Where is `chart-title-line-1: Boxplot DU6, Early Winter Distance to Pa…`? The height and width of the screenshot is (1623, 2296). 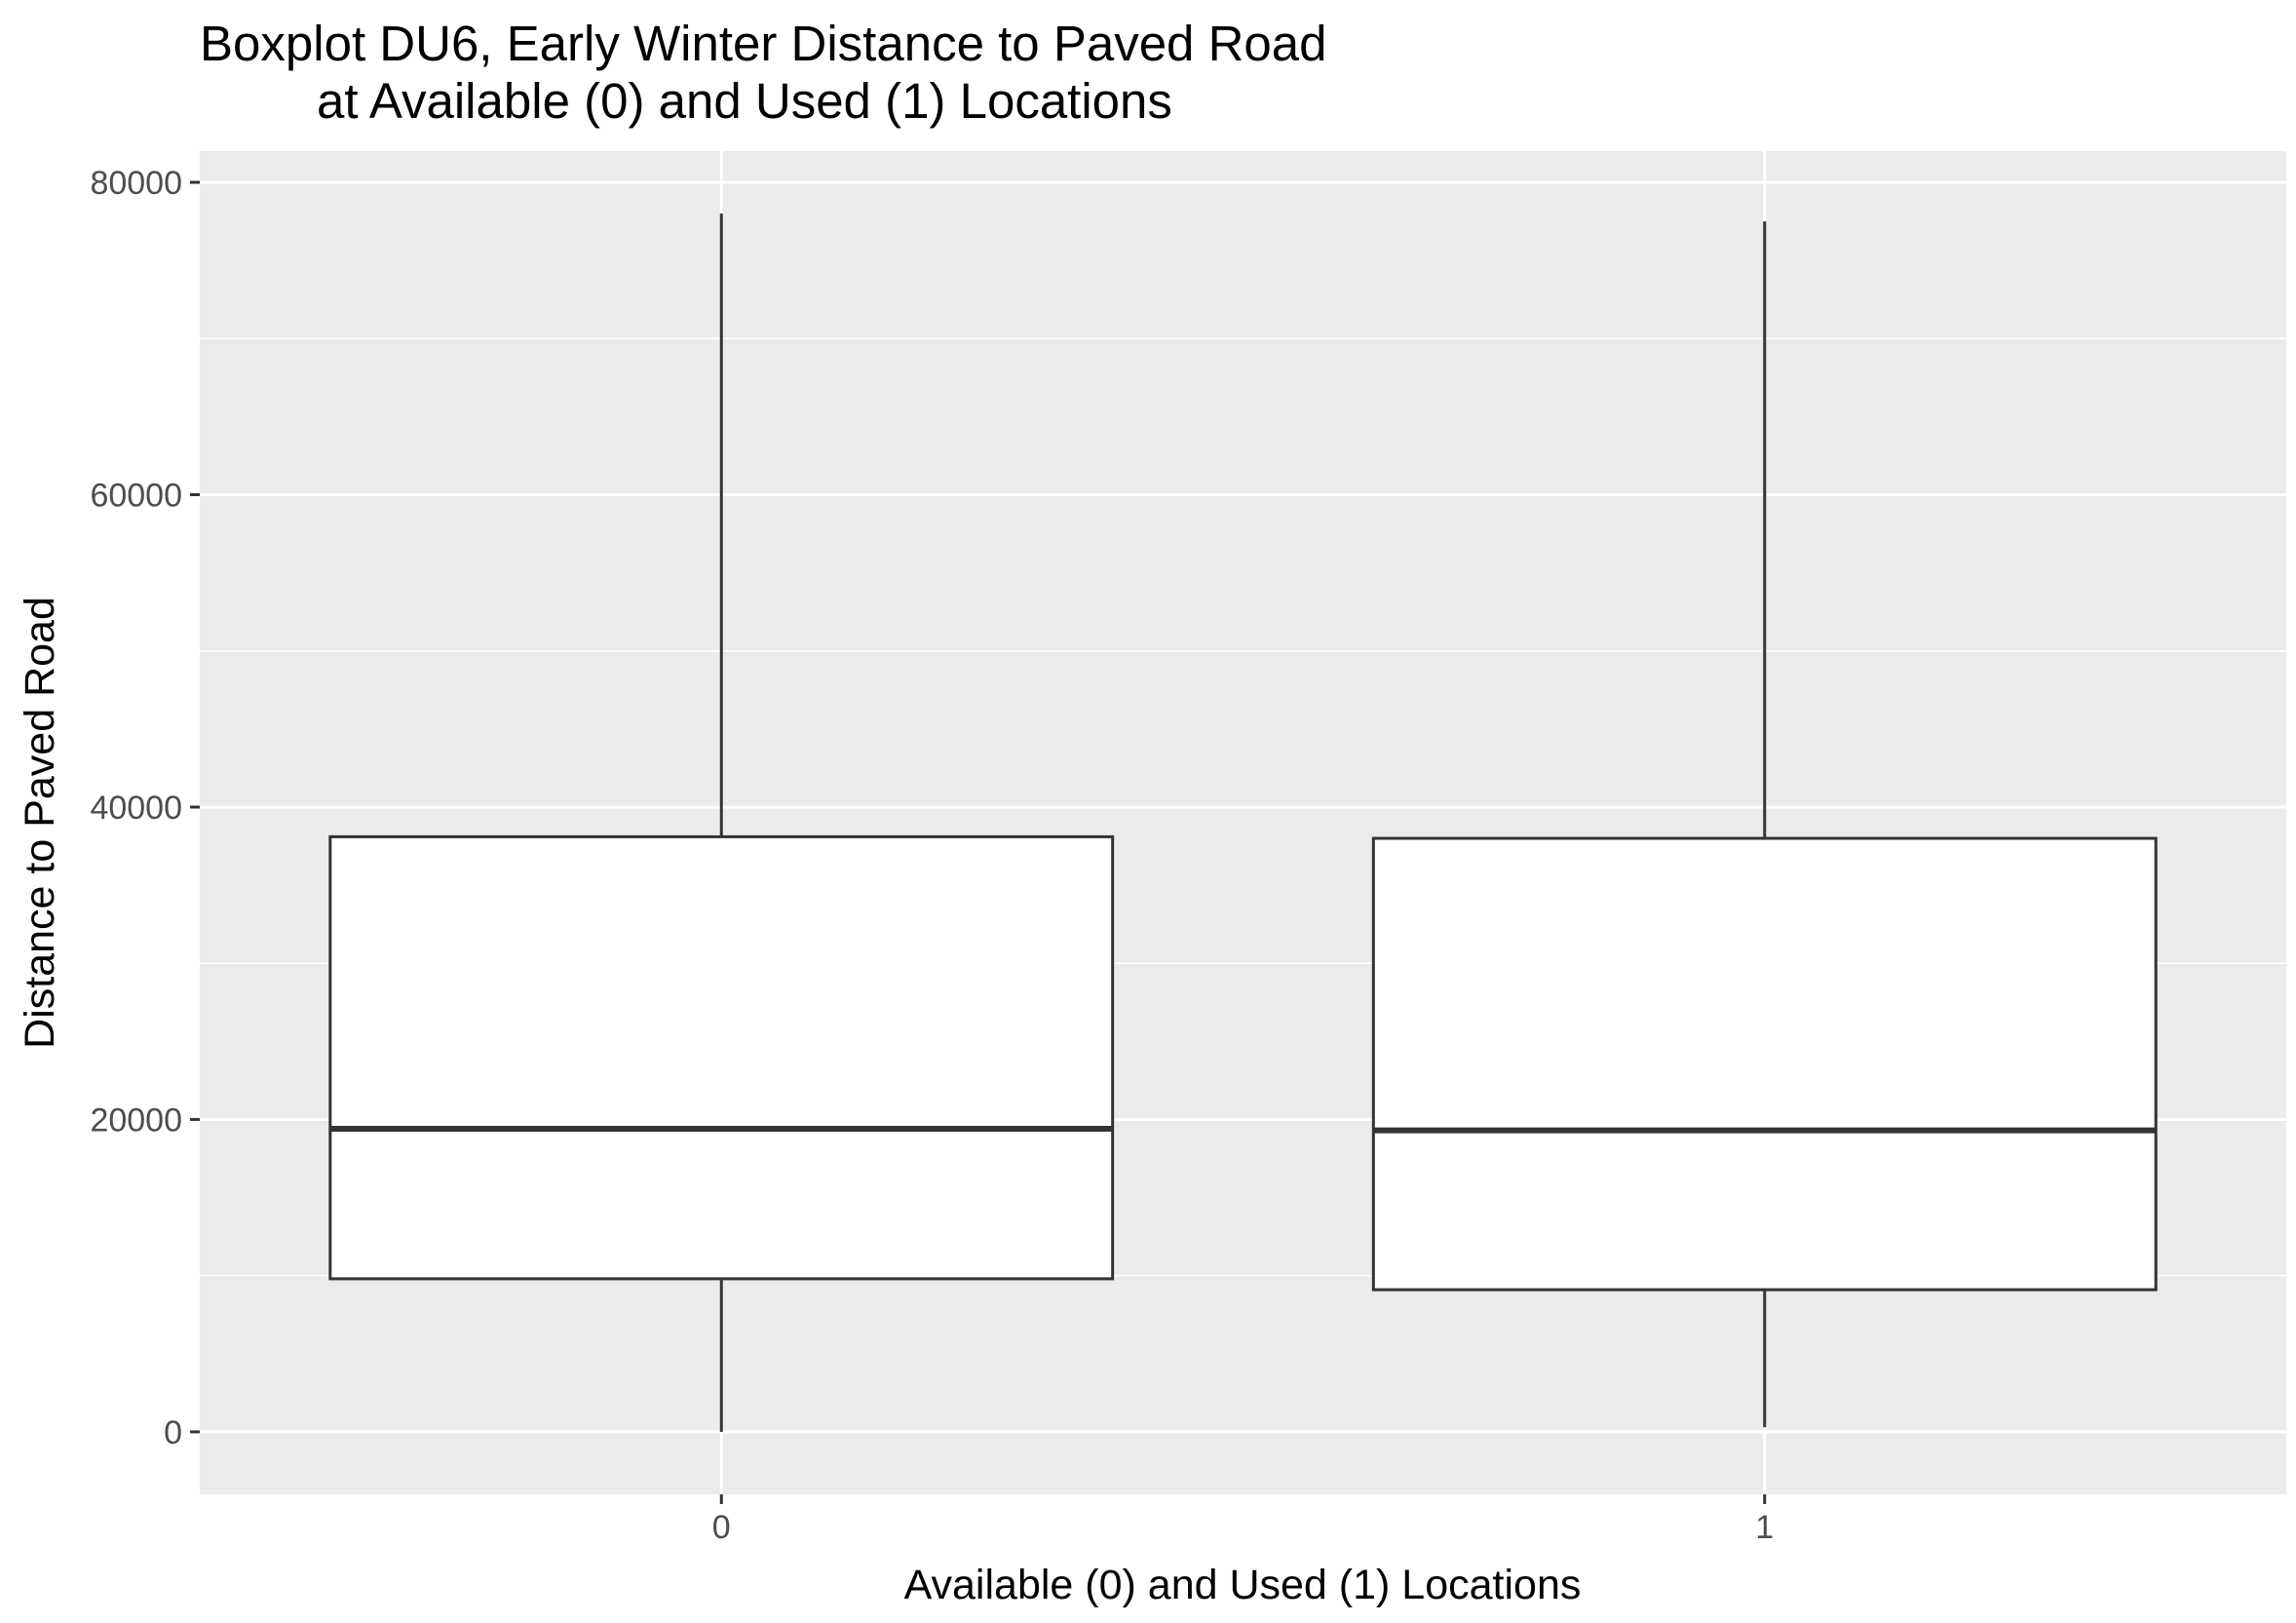 chart-title-line-1: Boxplot DU6, Early Winter Distance to Pa… is located at coordinates (763, 44).